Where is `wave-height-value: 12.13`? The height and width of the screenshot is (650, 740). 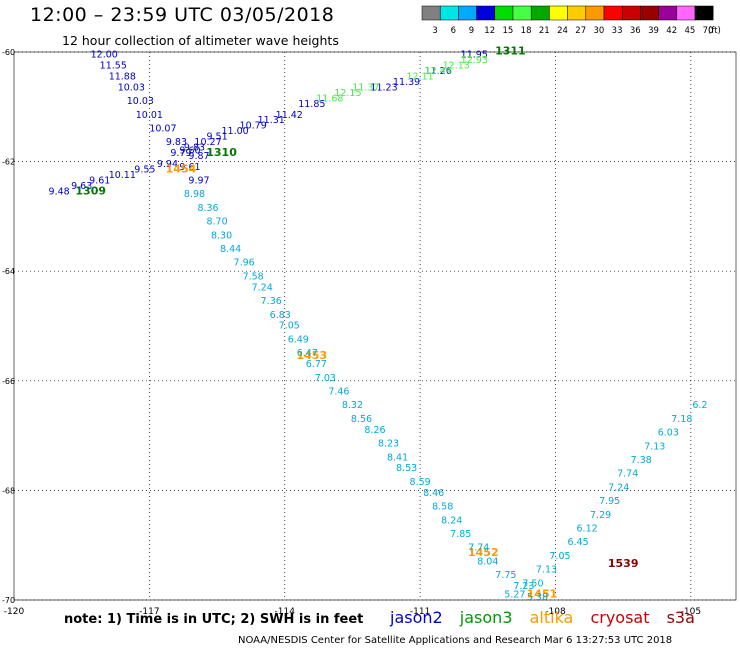 wave-height-value: 12.13 is located at coordinates (456, 65).